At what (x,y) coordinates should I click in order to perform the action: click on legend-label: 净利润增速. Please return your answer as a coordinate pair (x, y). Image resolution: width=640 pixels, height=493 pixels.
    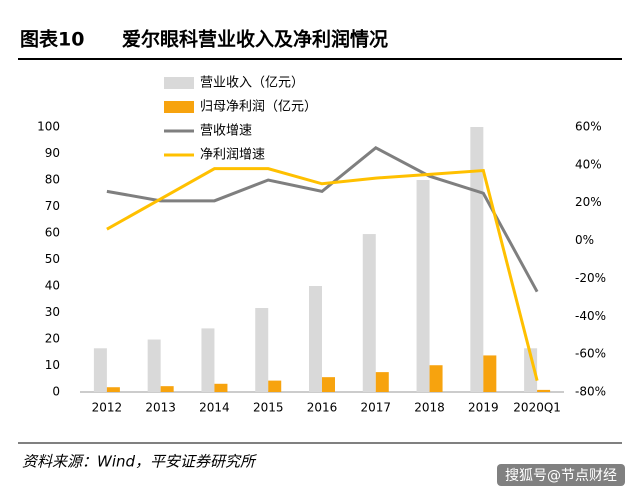
    Looking at the image, I should click on (232, 155).